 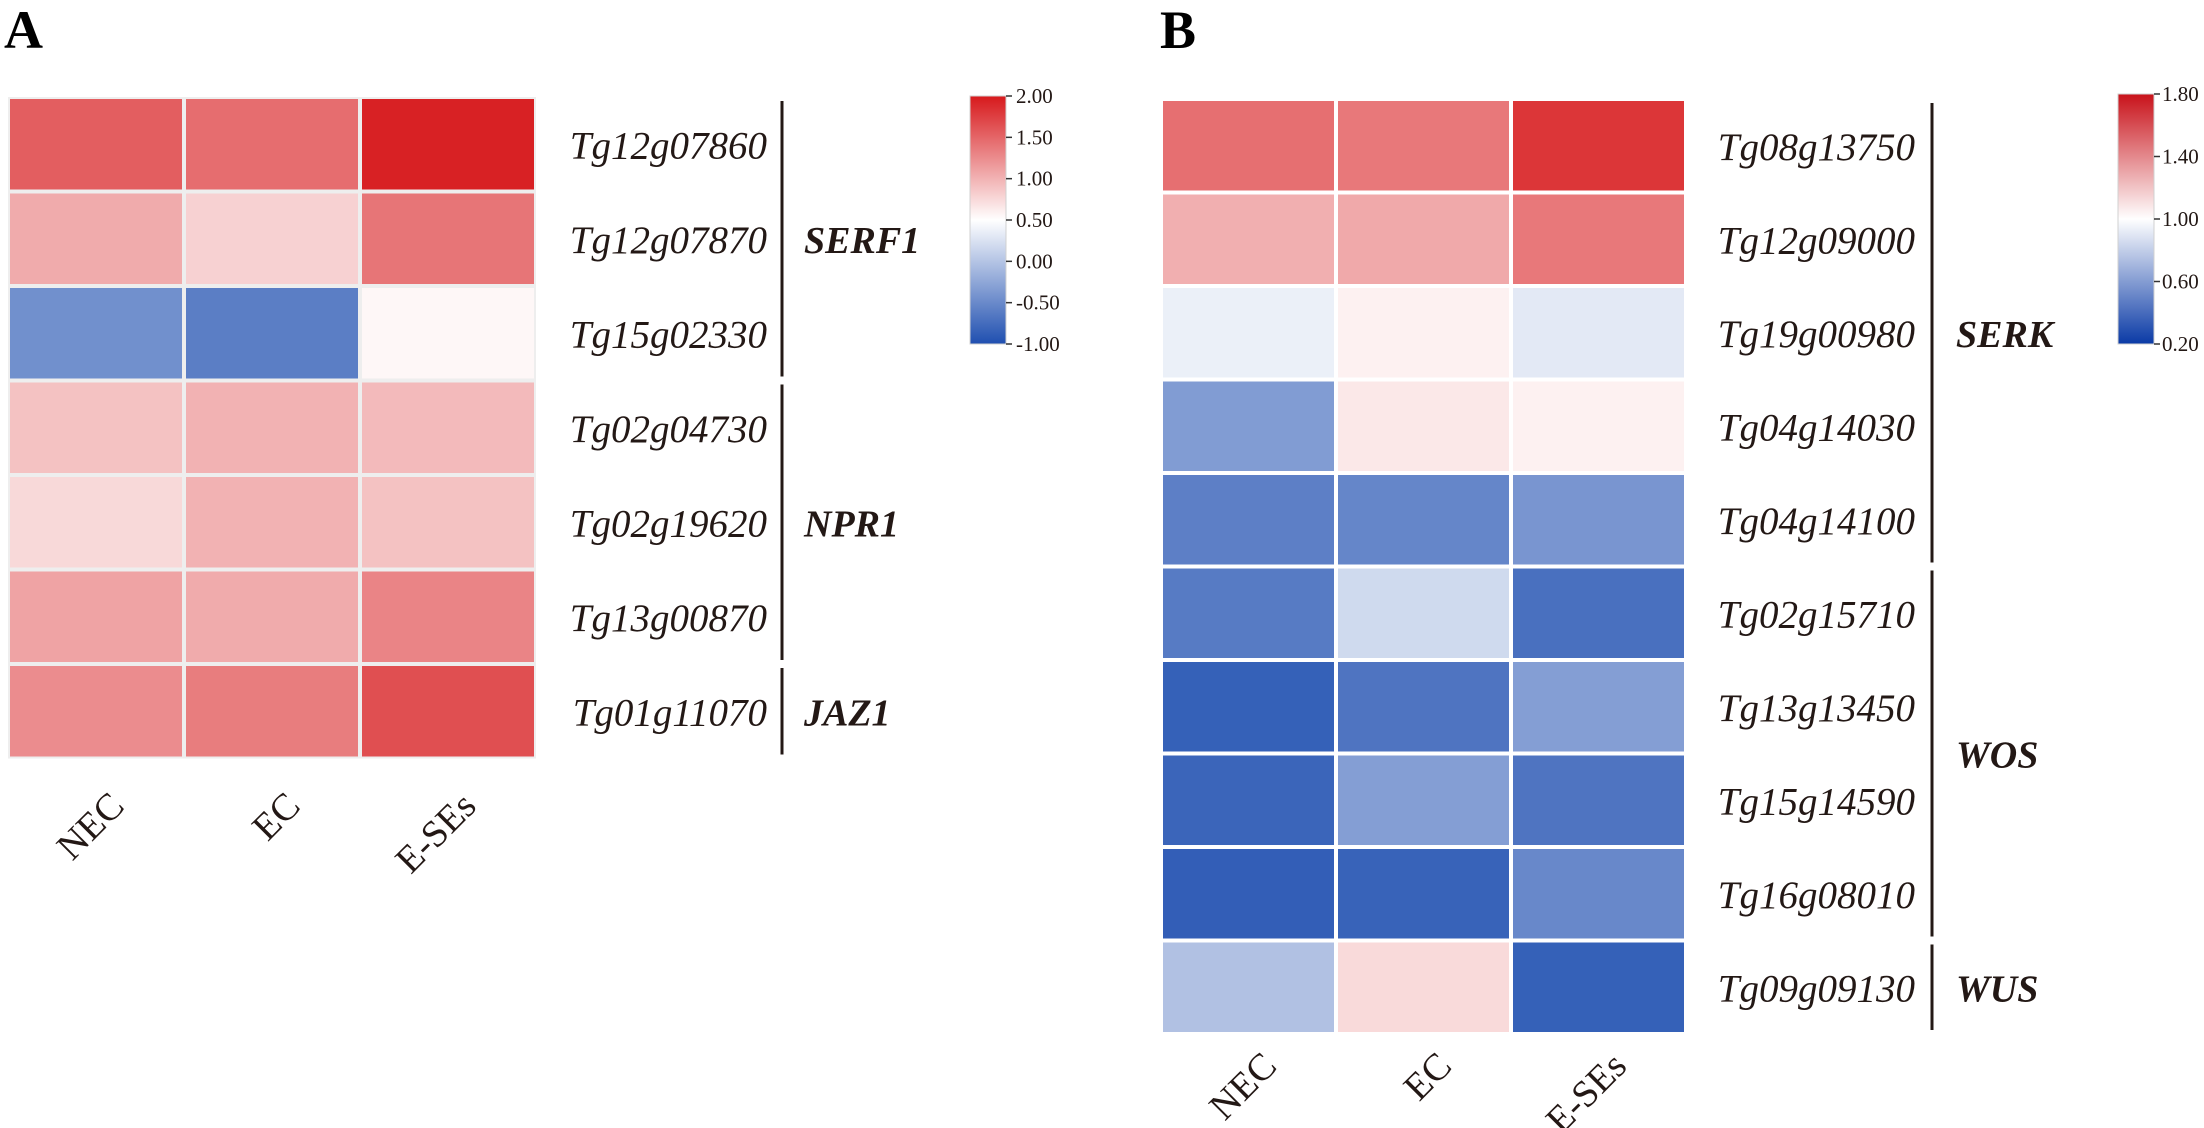 I want to click on group-label: WOS, so click(x=1997, y=756).